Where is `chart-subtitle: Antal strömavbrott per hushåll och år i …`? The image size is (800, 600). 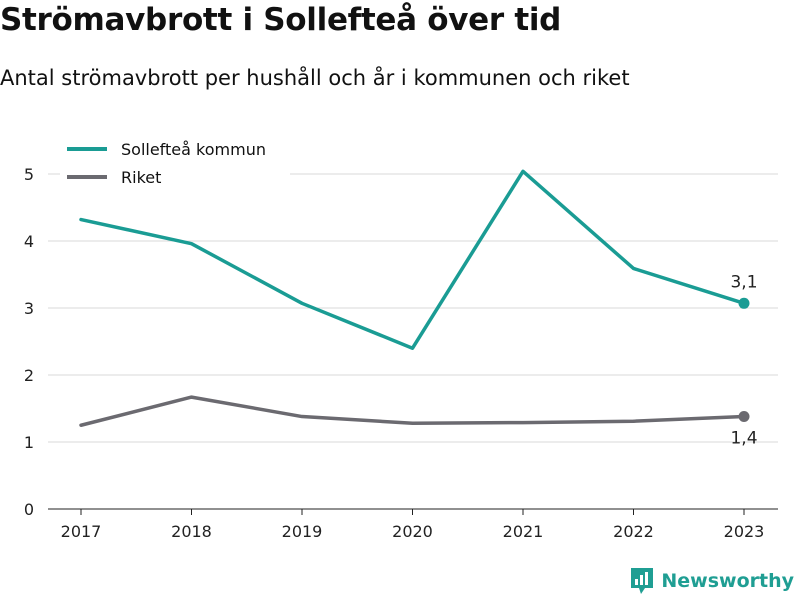
chart-subtitle: Antal strömavbrott per hushåll och år i … is located at coordinates (315, 78).